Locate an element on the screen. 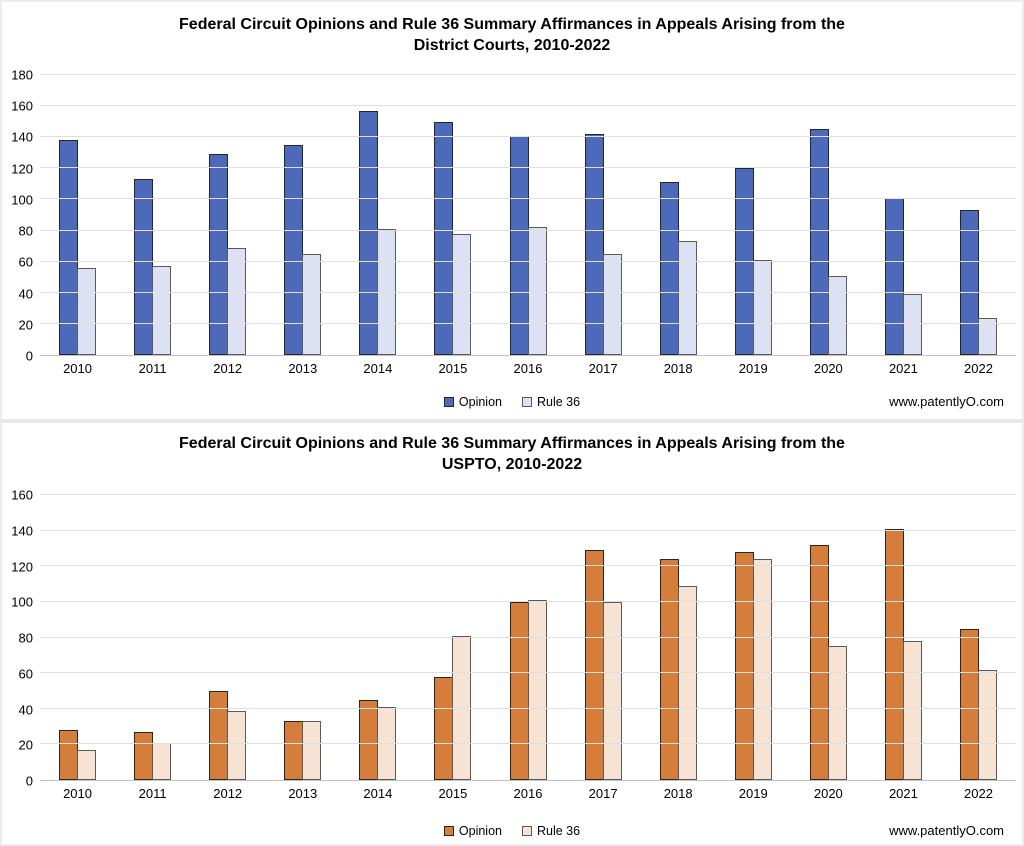 The width and height of the screenshot is (1024, 846). bar-group-2014 is located at coordinates (377, 637).